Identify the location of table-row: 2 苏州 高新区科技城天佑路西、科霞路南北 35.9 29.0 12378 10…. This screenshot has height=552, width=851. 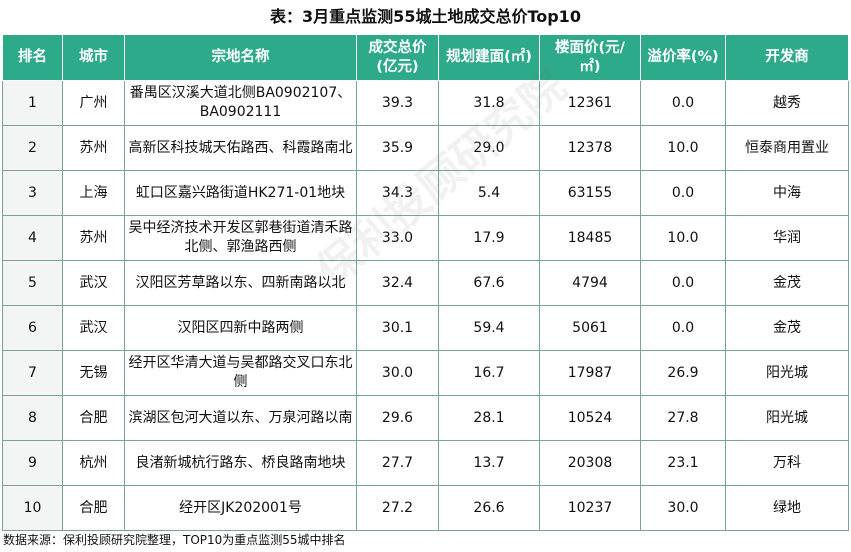
(425, 148).